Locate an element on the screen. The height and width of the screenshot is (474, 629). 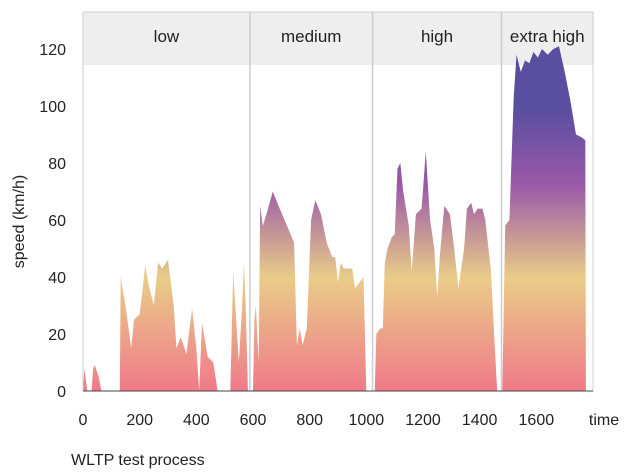
x-tick-label: 0 is located at coordinates (83, 420).